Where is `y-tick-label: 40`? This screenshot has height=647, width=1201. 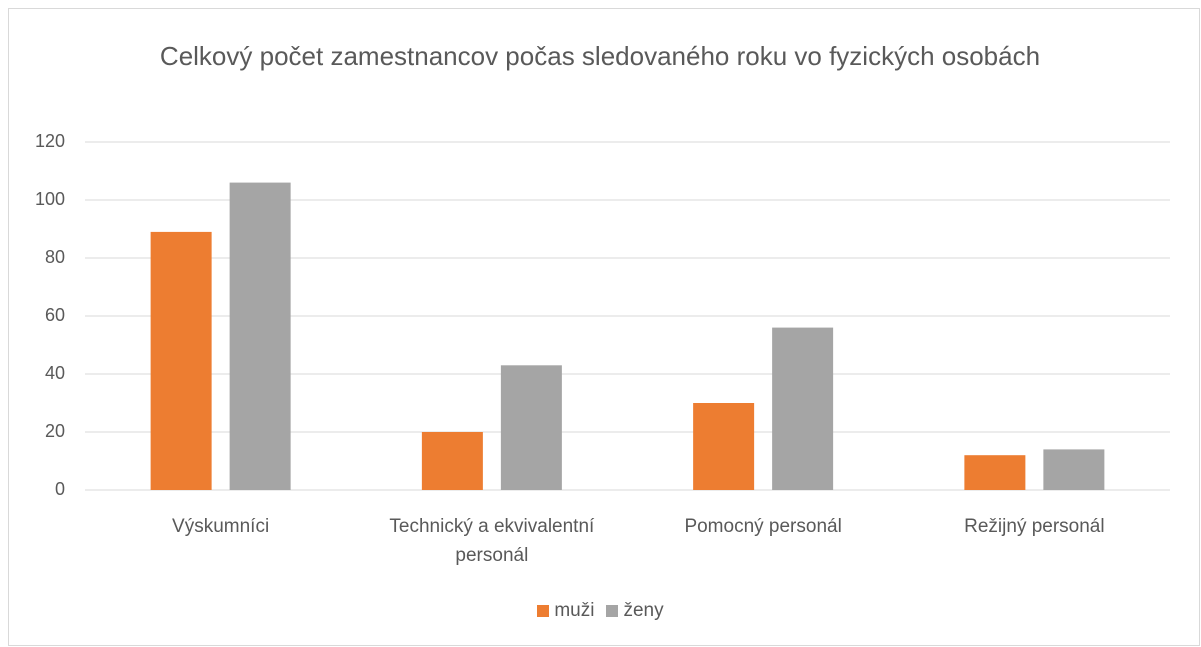
y-tick-label: 40 is located at coordinates (55, 373).